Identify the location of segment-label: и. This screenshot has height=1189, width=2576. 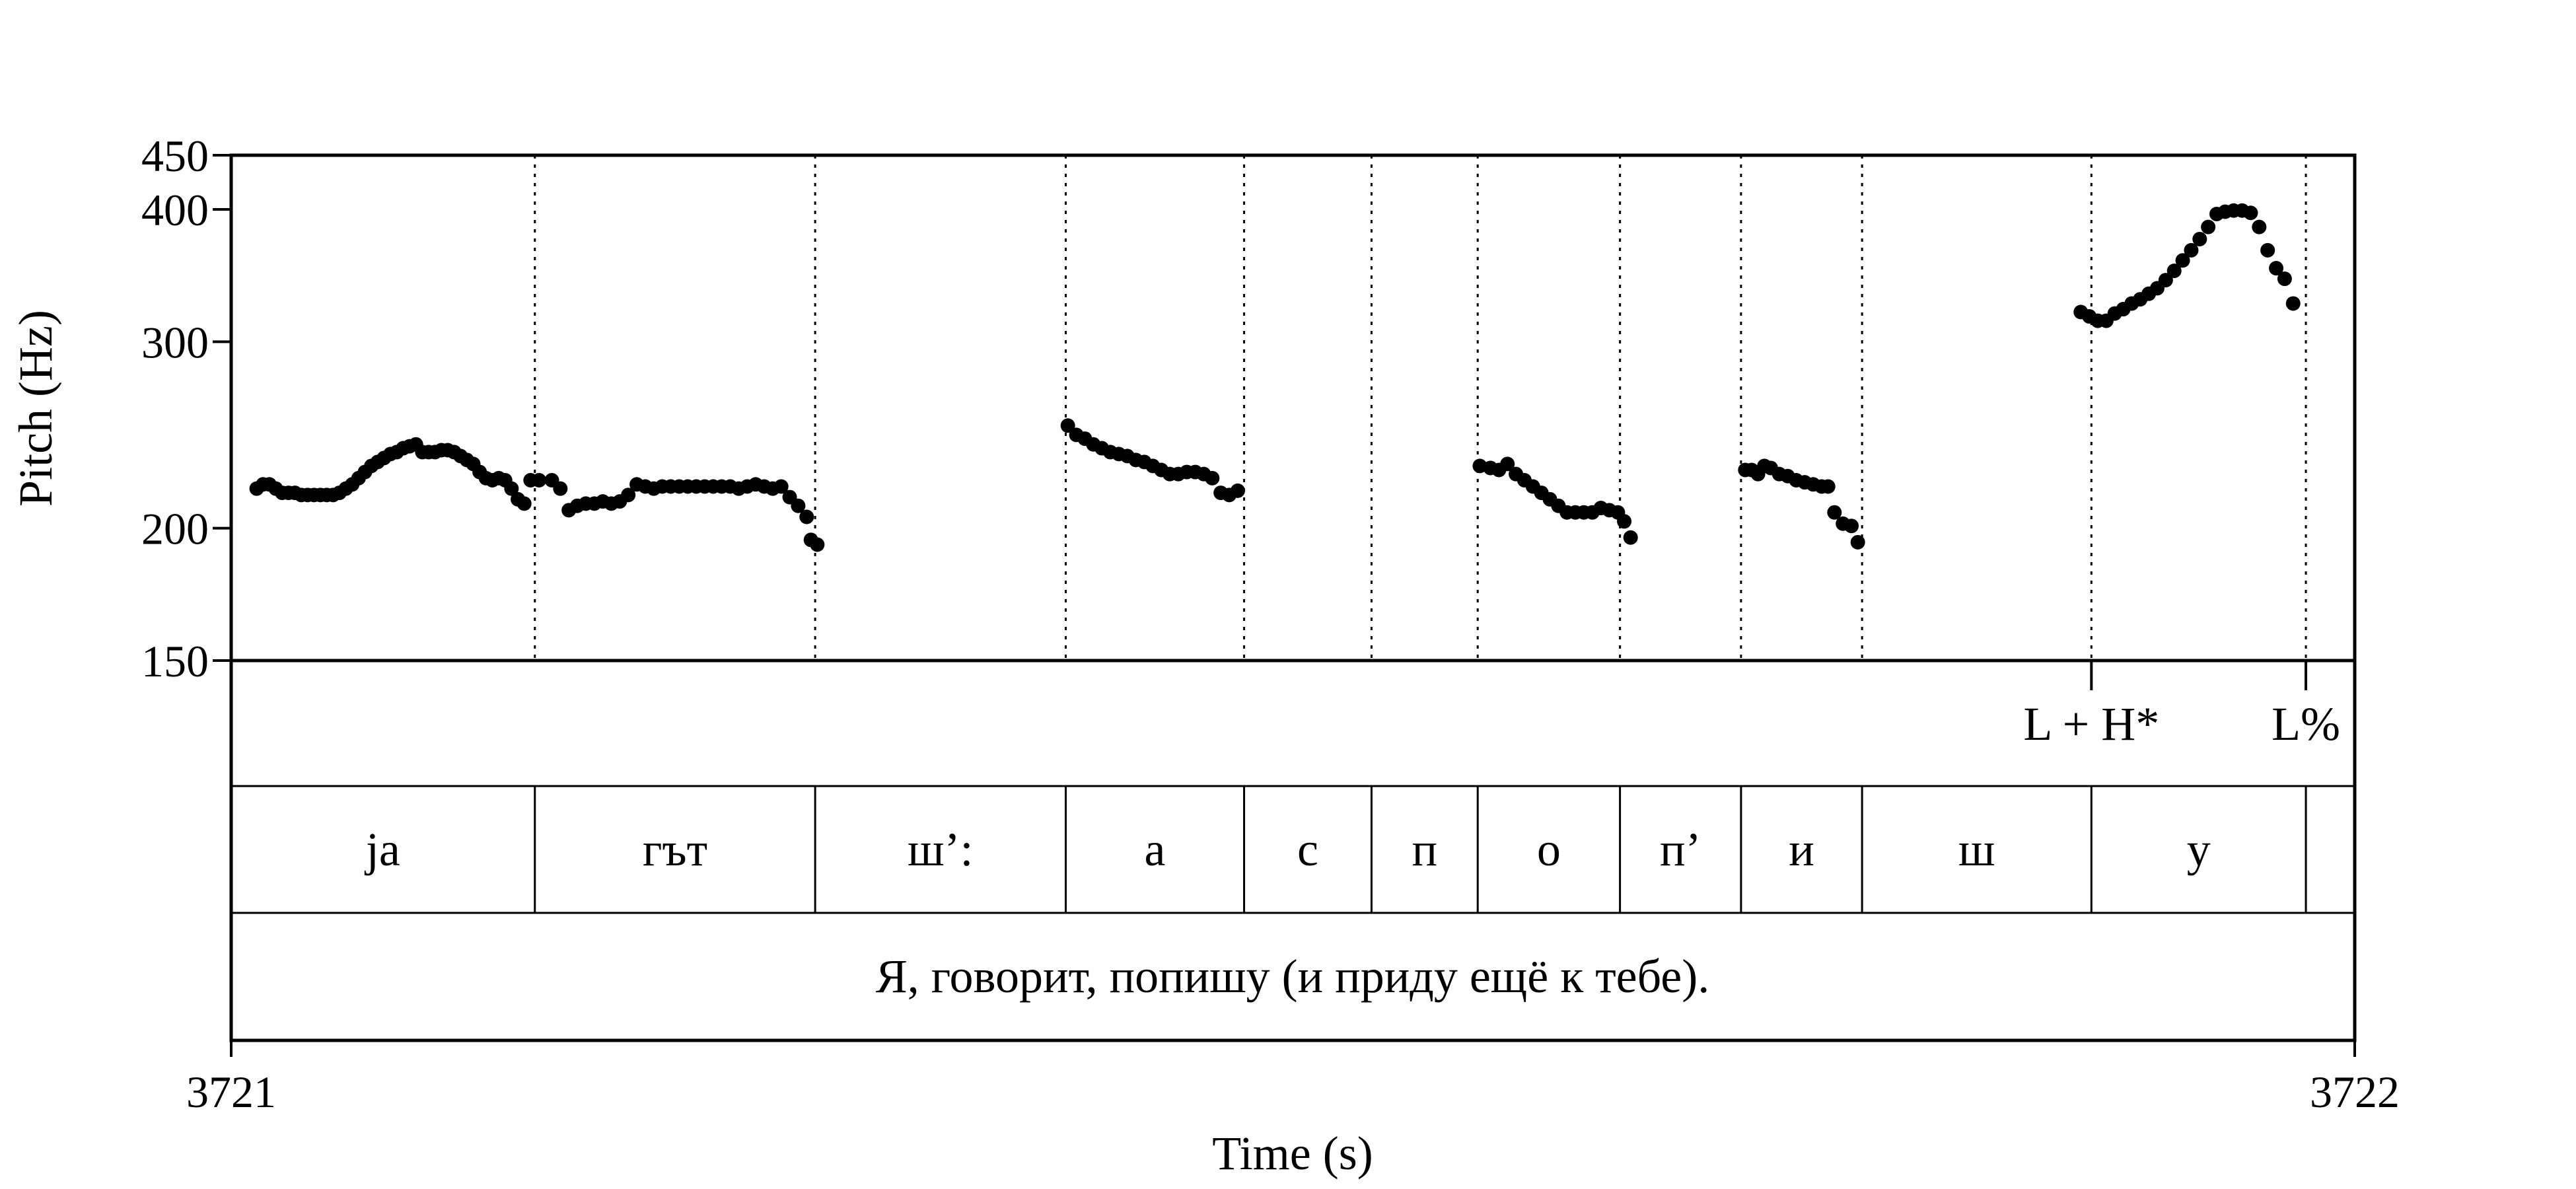
(1801, 849).